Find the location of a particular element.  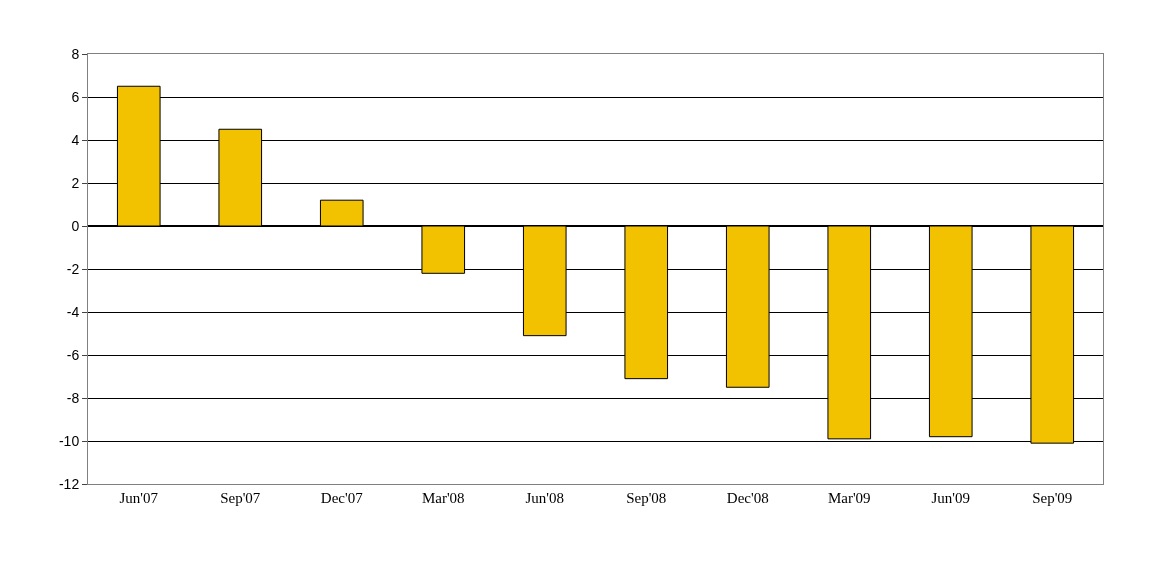

x-tick-label: Sep'07 is located at coordinates (240, 498).